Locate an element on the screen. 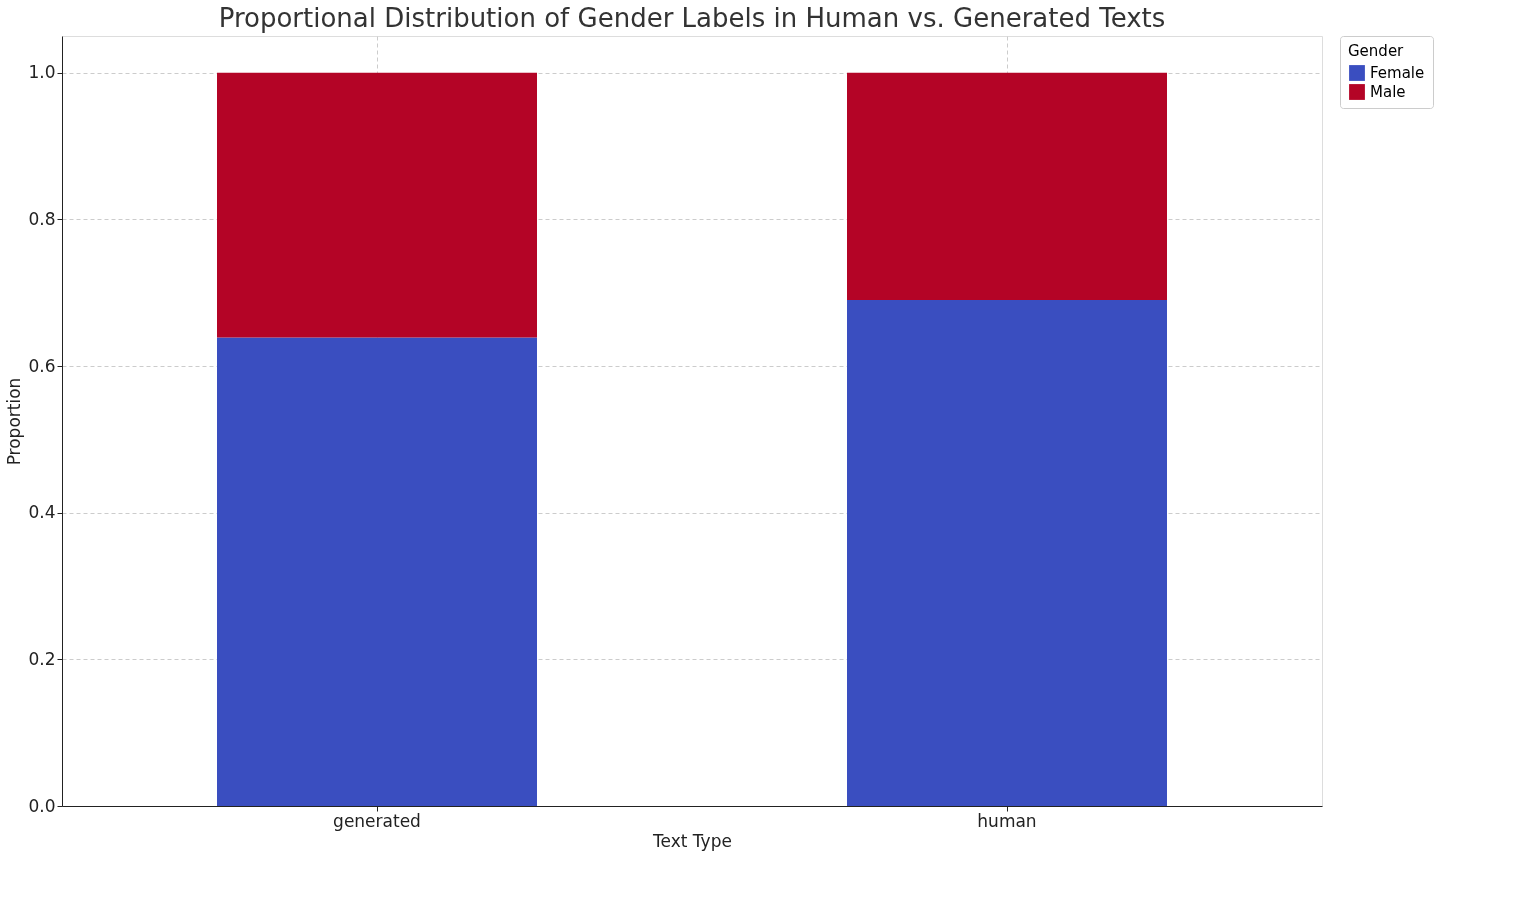 The image size is (1540, 911). x-tick-label: human is located at coordinates (1007, 820).